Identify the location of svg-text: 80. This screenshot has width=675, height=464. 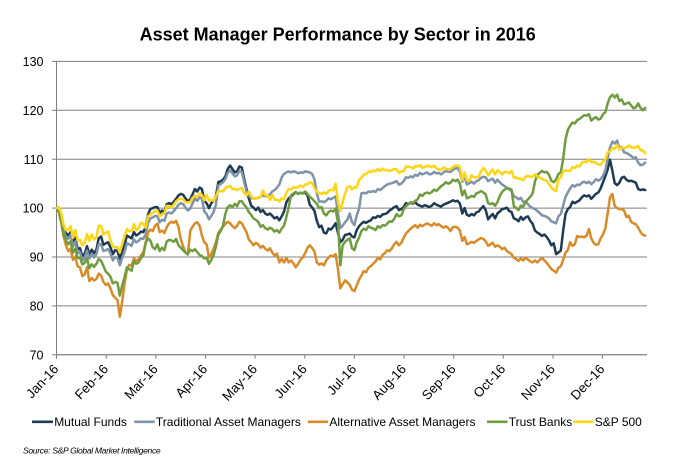
(37, 307).